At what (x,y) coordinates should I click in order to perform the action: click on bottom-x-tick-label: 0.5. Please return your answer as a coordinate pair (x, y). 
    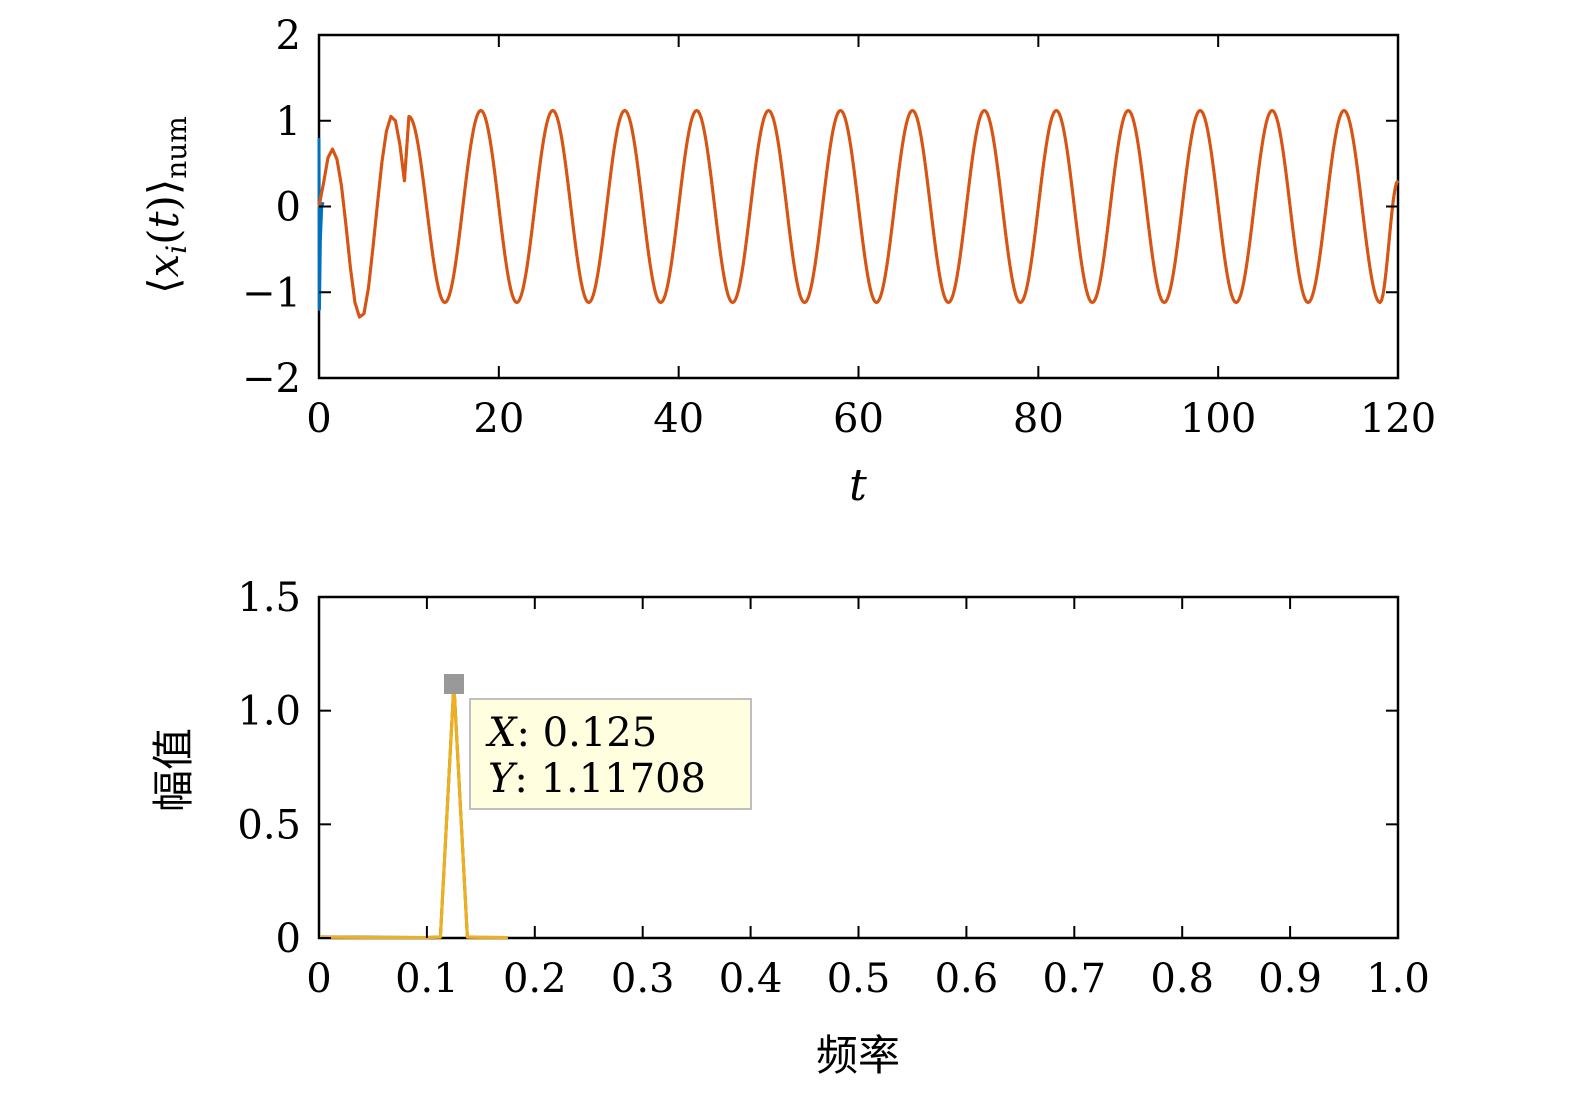
    Looking at the image, I should click on (859, 979).